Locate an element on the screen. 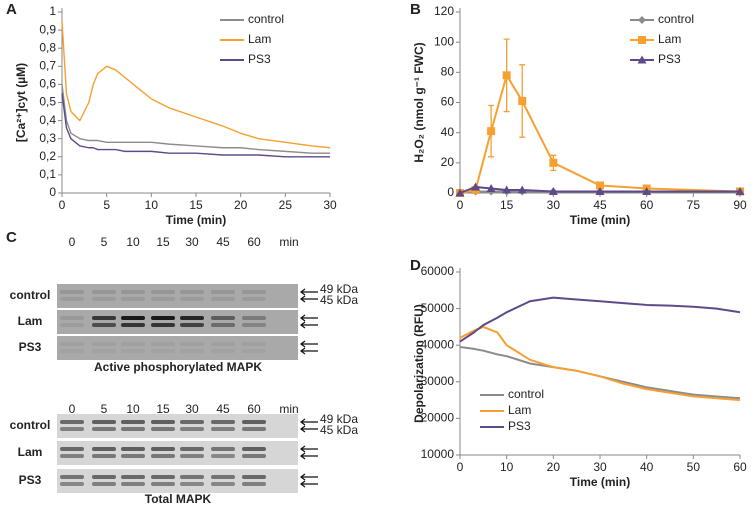 The image size is (754, 507). x-tick-label: 60 is located at coordinates (647, 205).